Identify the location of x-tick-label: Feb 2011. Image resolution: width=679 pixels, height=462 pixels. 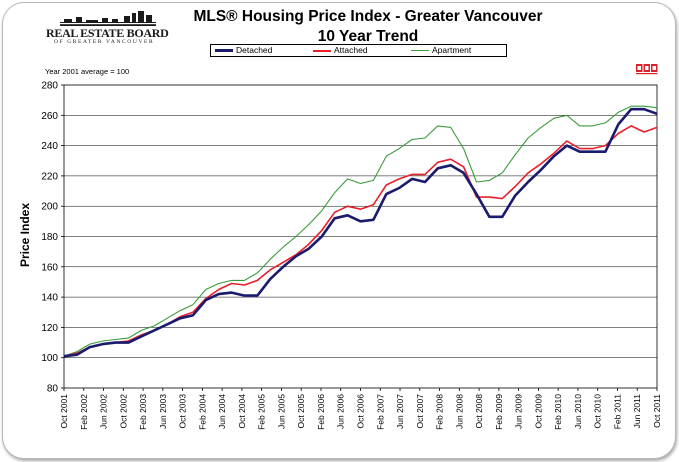
(617, 412).